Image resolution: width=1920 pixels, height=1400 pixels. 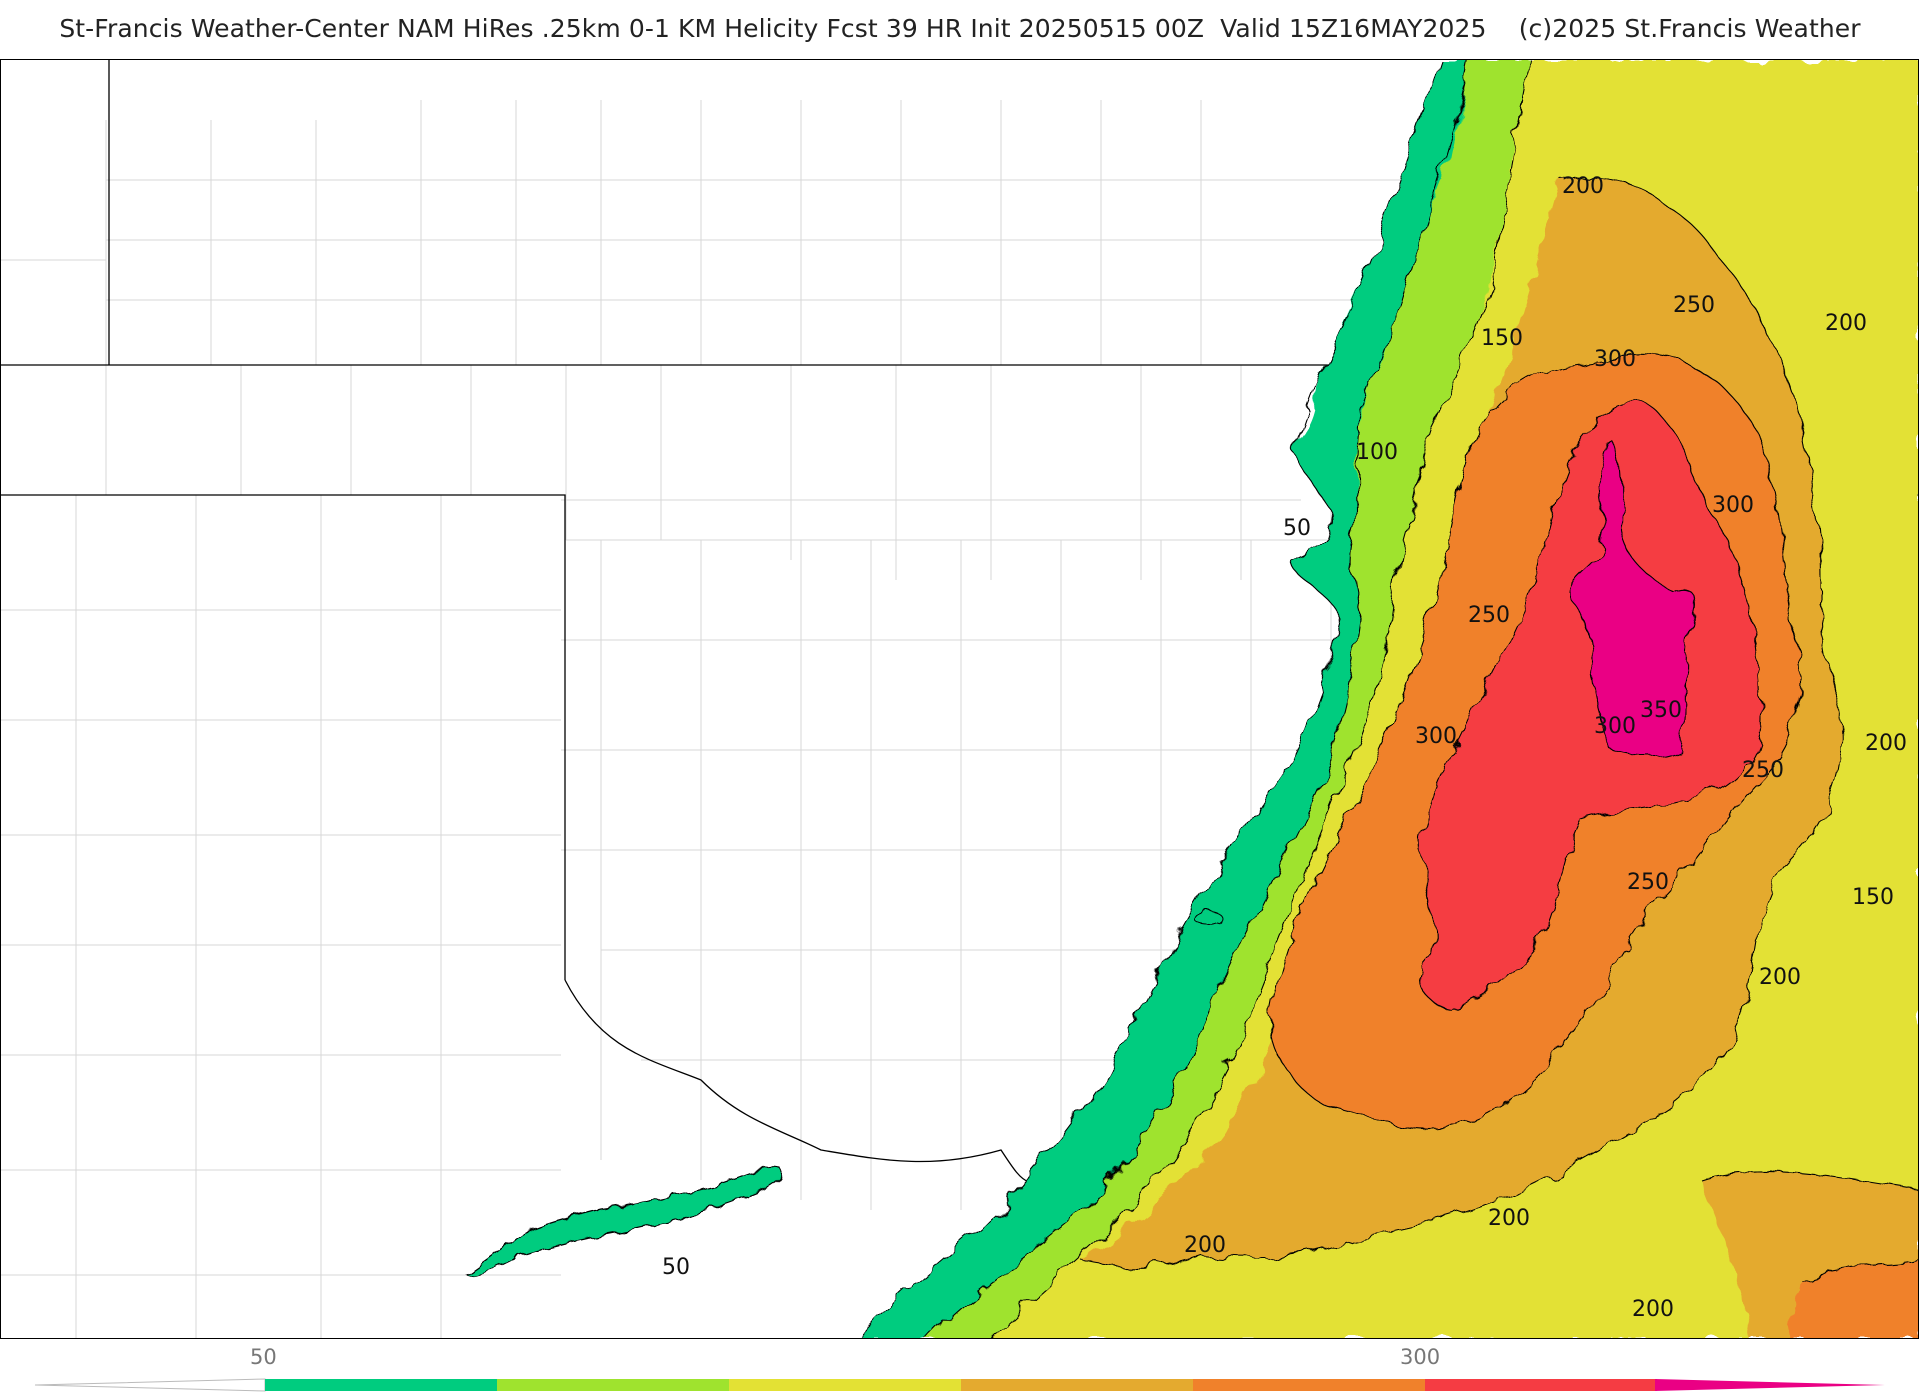 What do you see at coordinates (263, 1357) in the screenshot?
I see `colorbar-tick-label: 50` at bounding box center [263, 1357].